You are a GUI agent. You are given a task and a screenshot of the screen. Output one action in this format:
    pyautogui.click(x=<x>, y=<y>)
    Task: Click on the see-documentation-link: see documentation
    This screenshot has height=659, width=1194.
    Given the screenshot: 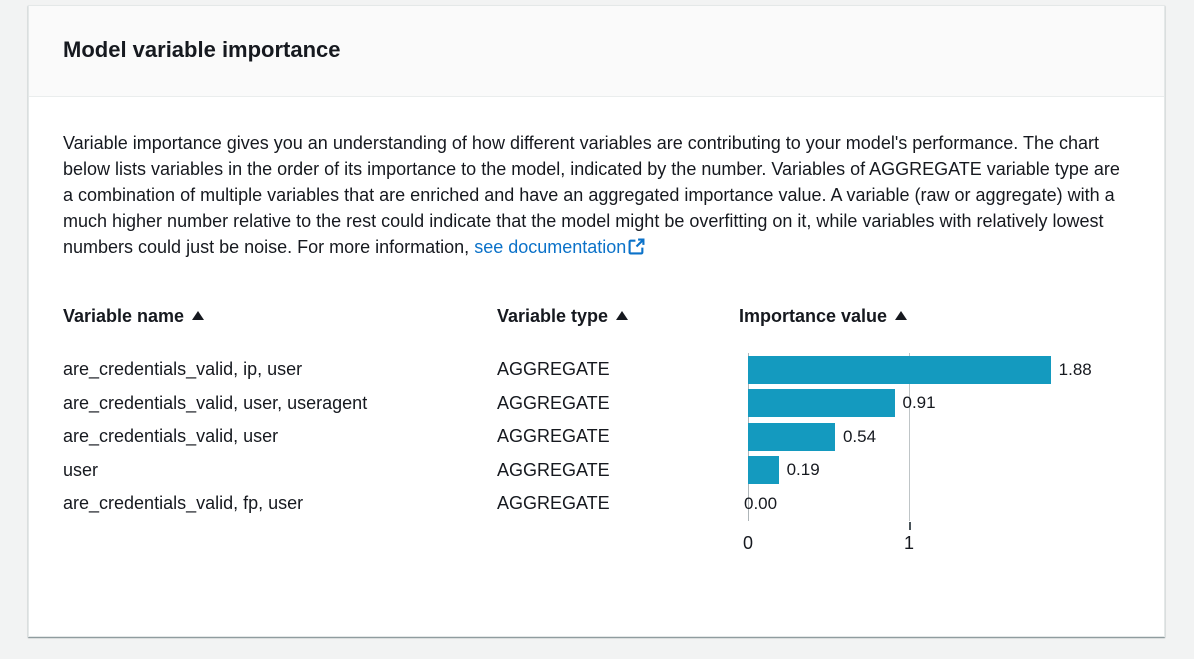 What is the action you would take?
    pyautogui.click(x=559, y=247)
    